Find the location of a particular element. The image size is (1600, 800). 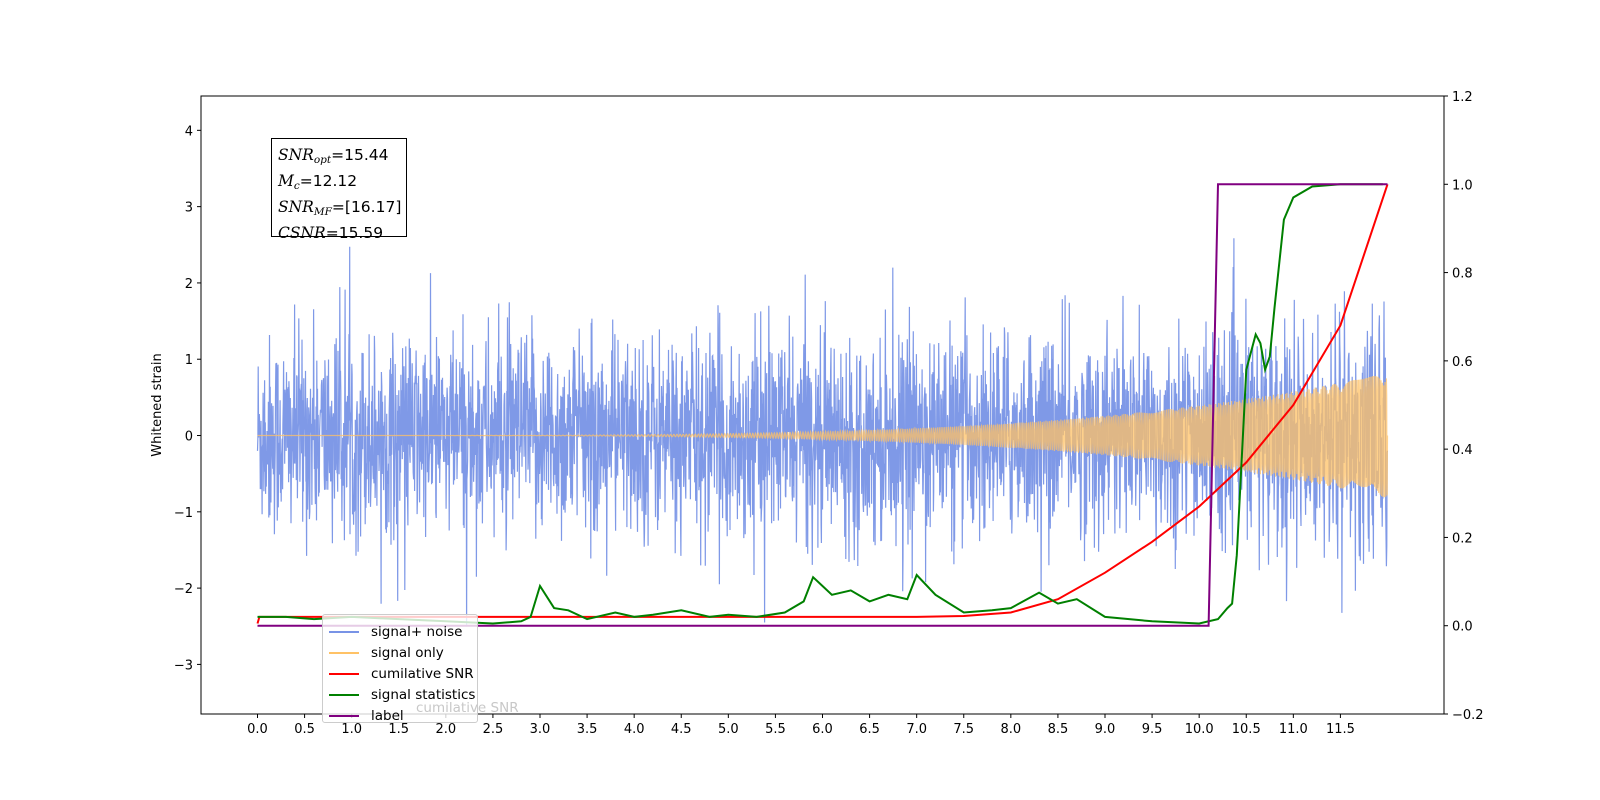

x-tick-label: 11.0 is located at coordinates (1293, 729).